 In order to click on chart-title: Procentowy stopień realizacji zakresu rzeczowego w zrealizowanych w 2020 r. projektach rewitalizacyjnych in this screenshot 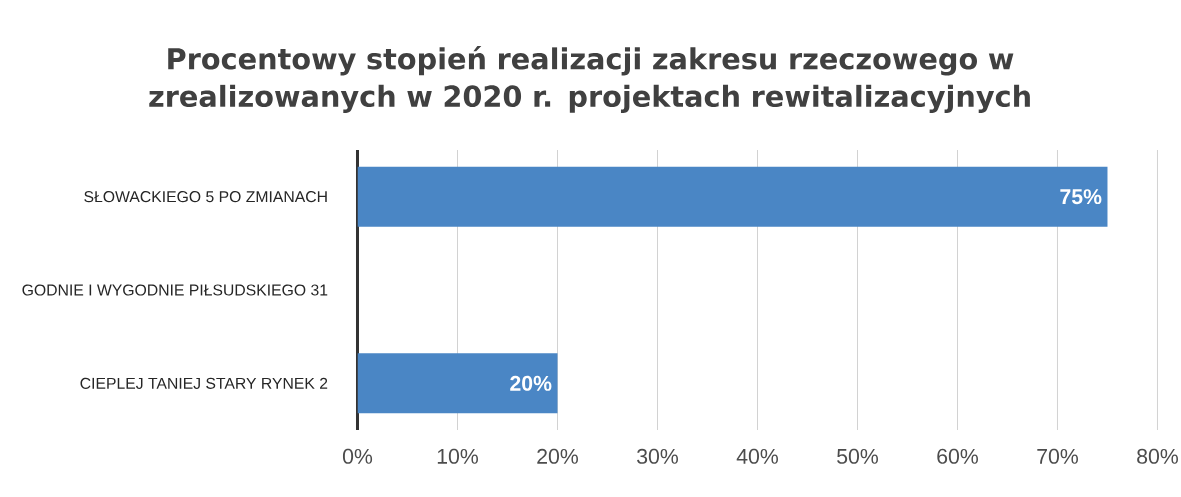, I will do `click(589, 79)`.